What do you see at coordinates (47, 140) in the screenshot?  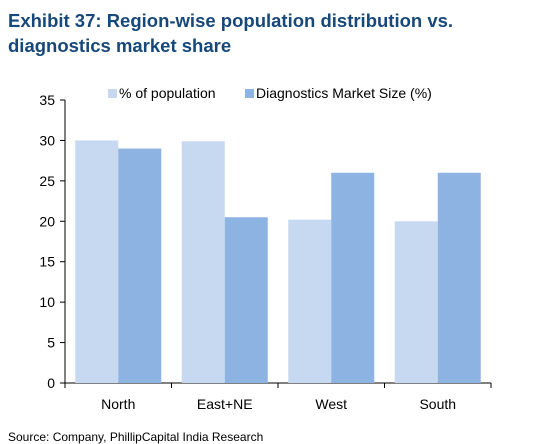 I see `y-tick-label: 30` at bounding box center [47, 140].